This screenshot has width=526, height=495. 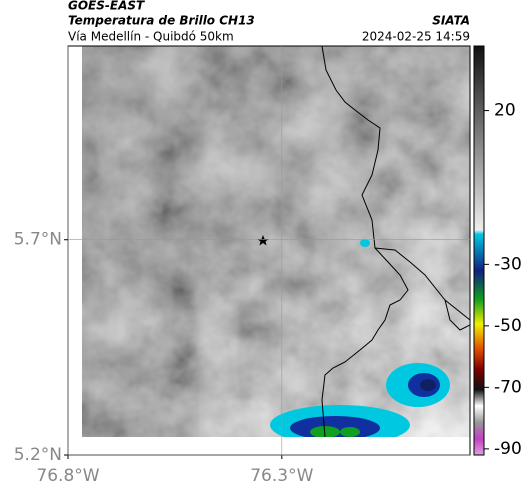 What do you see at coordinates (416, 37) in the screenshot?
I see `datetime: 2024-02-25 14:59` at bounding box center [416, 37].